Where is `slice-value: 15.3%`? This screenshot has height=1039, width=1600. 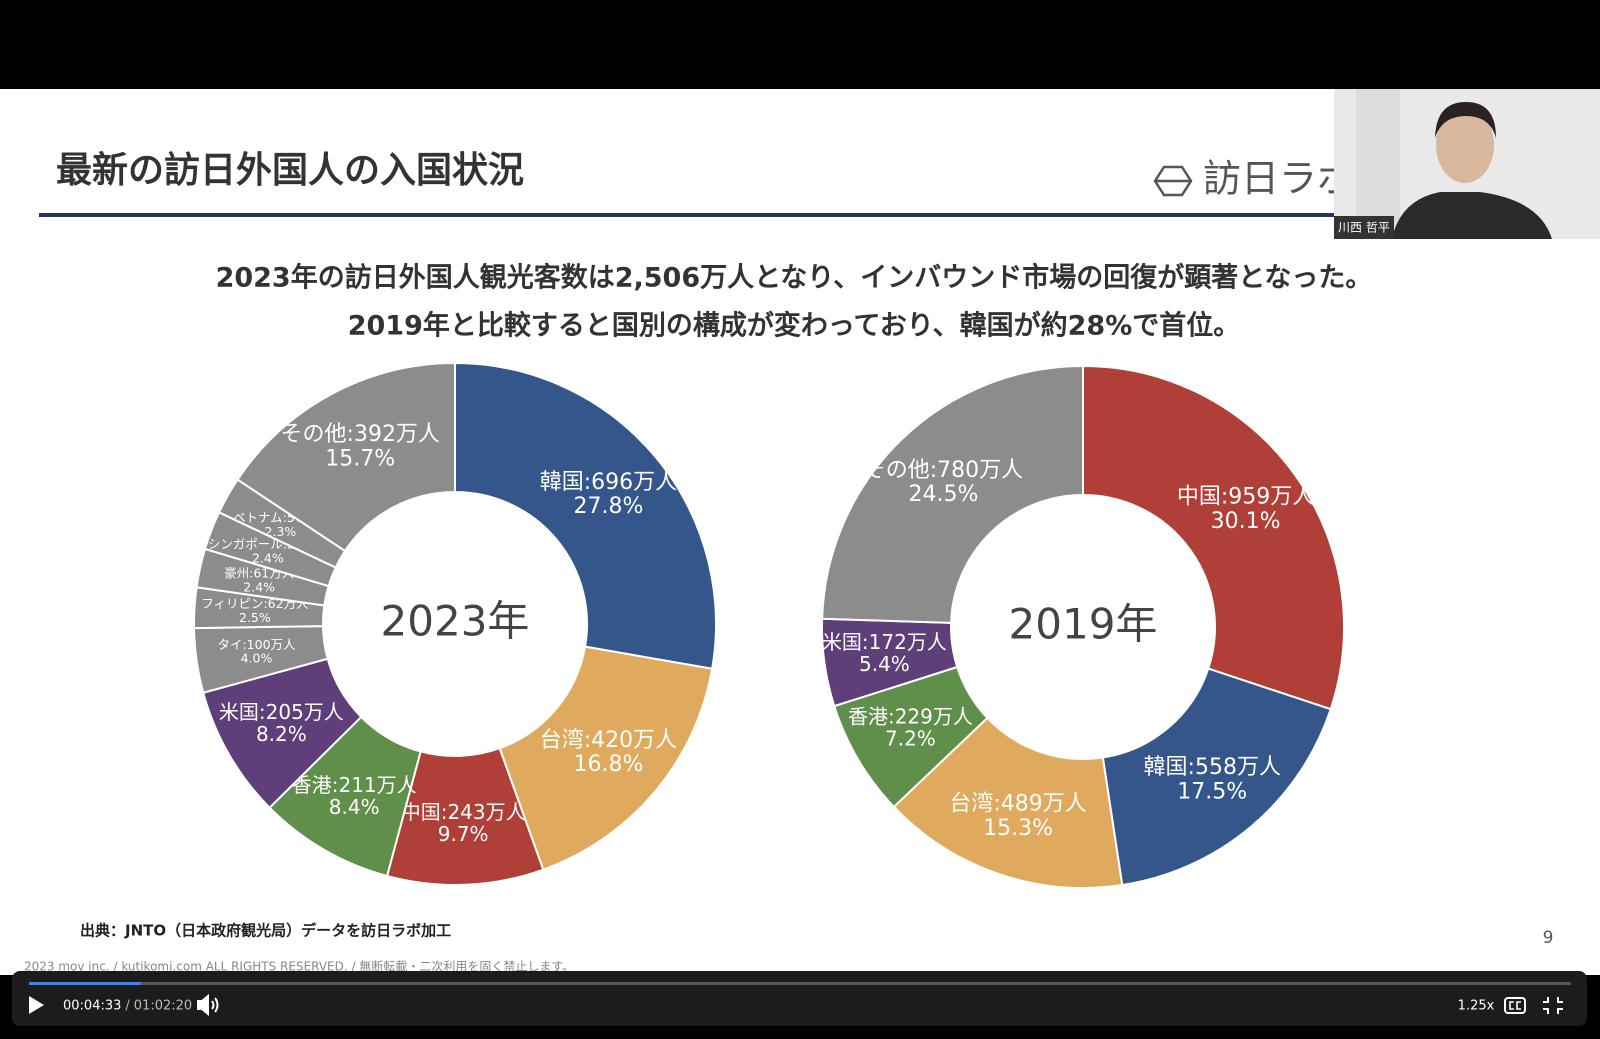 slice-value: 15.3% is located at coordinates (1018, 828).